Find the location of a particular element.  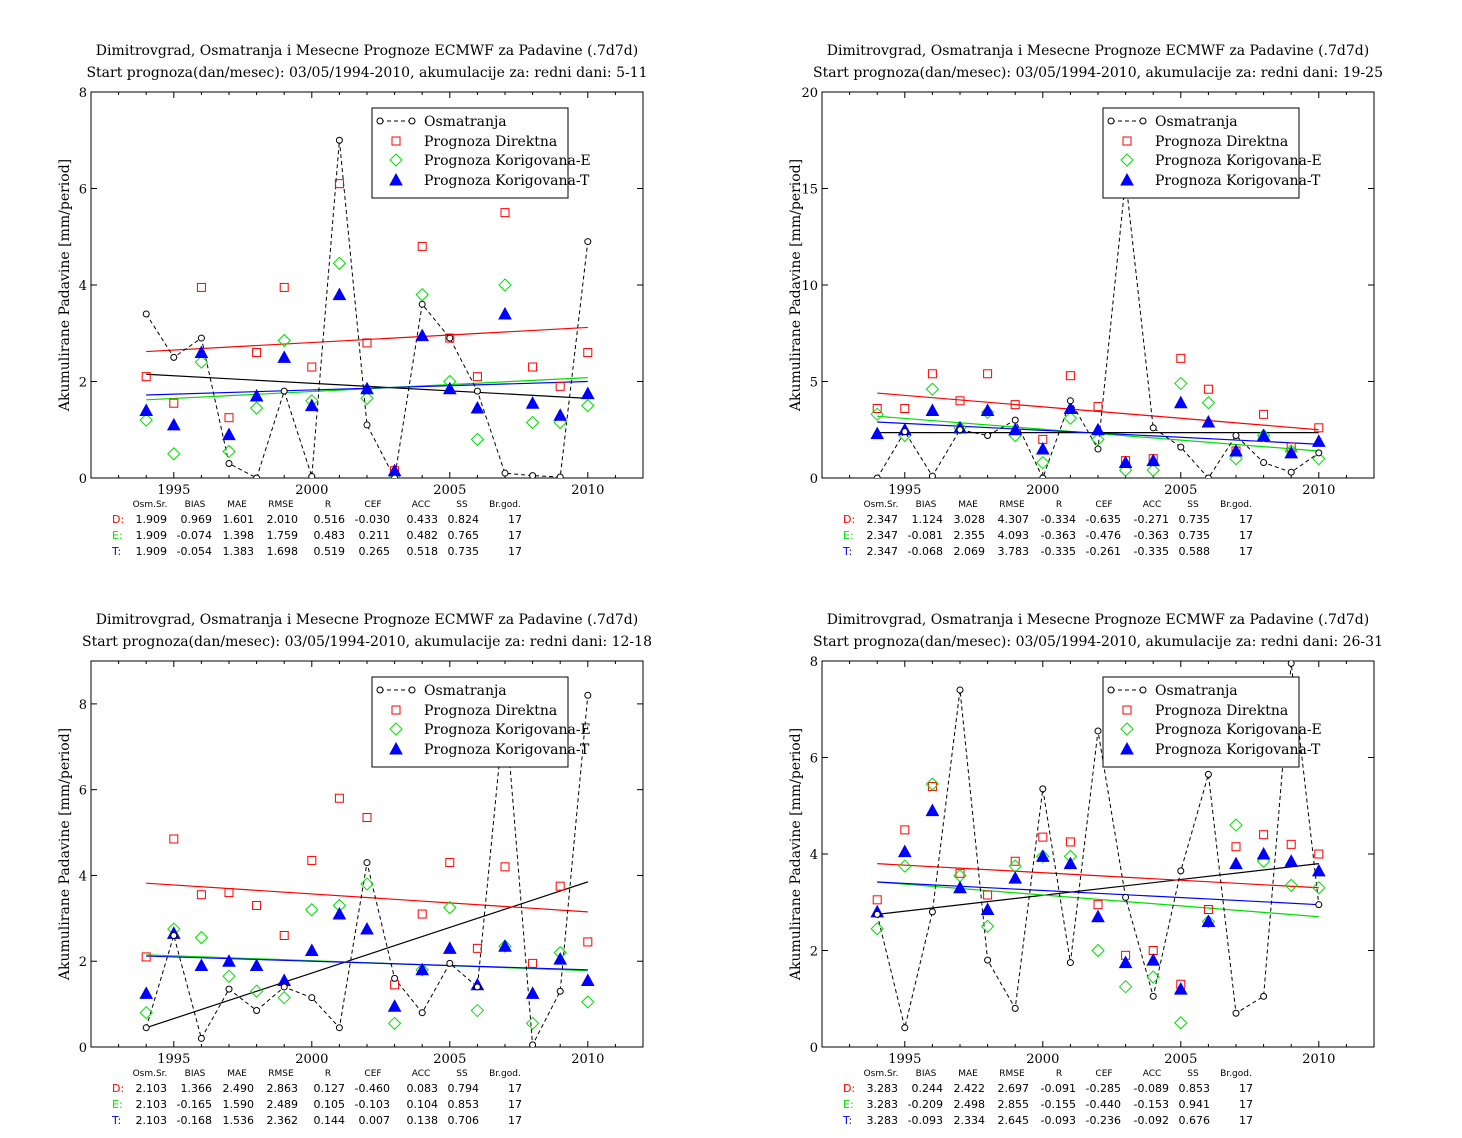

stats-header: CEF is located at coordinates (1103, 505).